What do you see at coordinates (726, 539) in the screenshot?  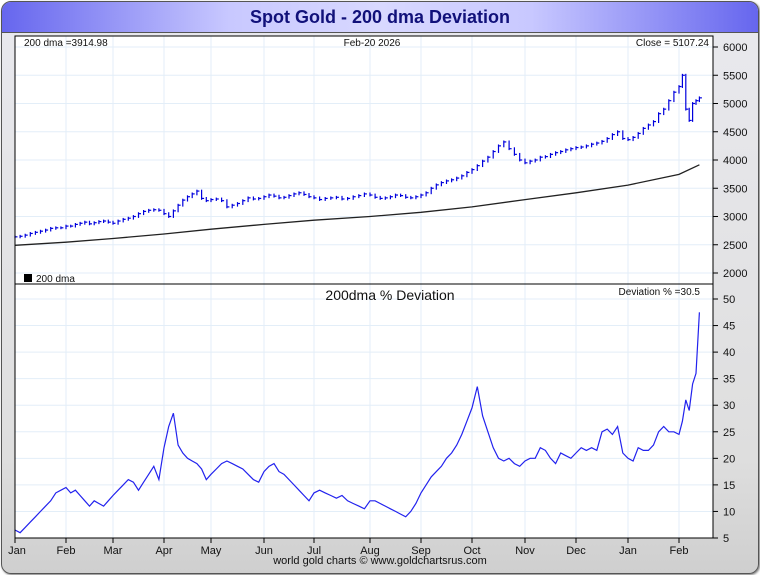 I see `y-tick-label: 5` at bounding box center [726, 539].